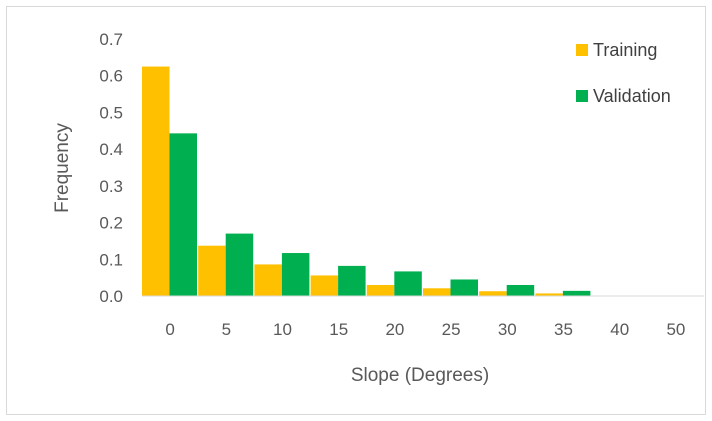 This screenshot has height=421, width=712. What do you see at coordinates (507, 329) in the screenshot?
I see `x-tick-label: 30` at bounding box center [507, 329].